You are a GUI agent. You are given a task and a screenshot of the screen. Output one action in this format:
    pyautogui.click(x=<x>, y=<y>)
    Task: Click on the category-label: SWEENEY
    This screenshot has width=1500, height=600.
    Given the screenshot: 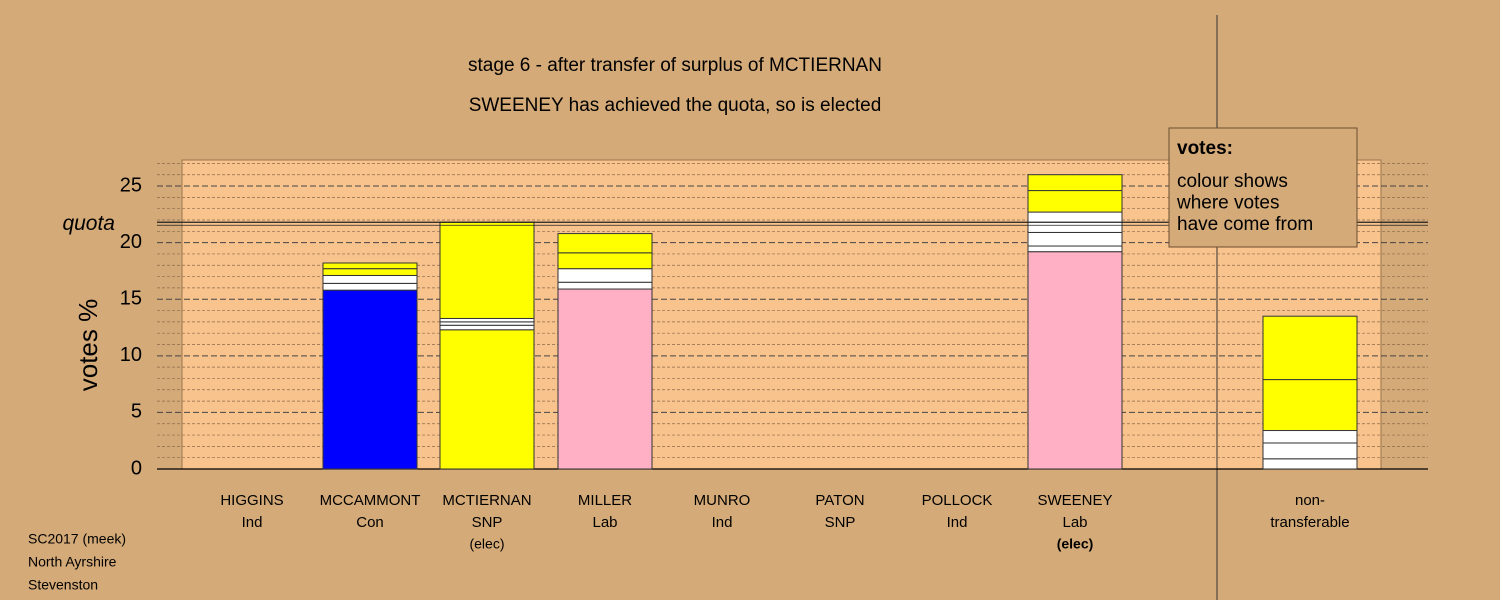 What is the action you would take?
    pyautogui.click(x=1074, y=500)
    